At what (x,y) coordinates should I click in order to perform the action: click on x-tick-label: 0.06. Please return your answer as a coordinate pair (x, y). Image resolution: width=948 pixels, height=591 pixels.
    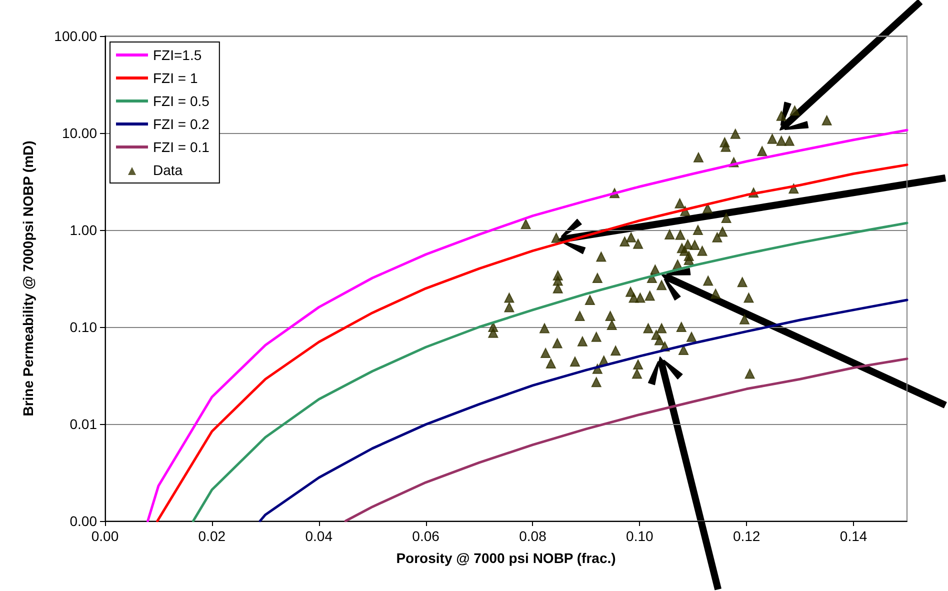
    Looking at the image, I should click on (426, 536).